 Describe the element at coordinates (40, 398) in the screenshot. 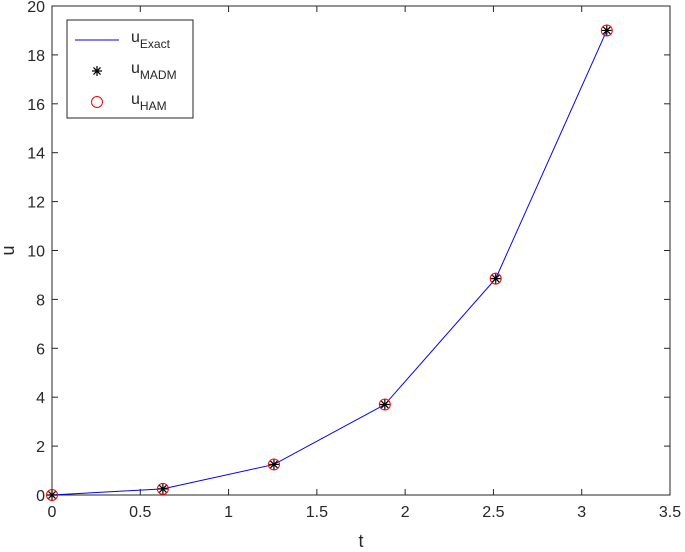

I see `y-tick-label: 4` at that location.